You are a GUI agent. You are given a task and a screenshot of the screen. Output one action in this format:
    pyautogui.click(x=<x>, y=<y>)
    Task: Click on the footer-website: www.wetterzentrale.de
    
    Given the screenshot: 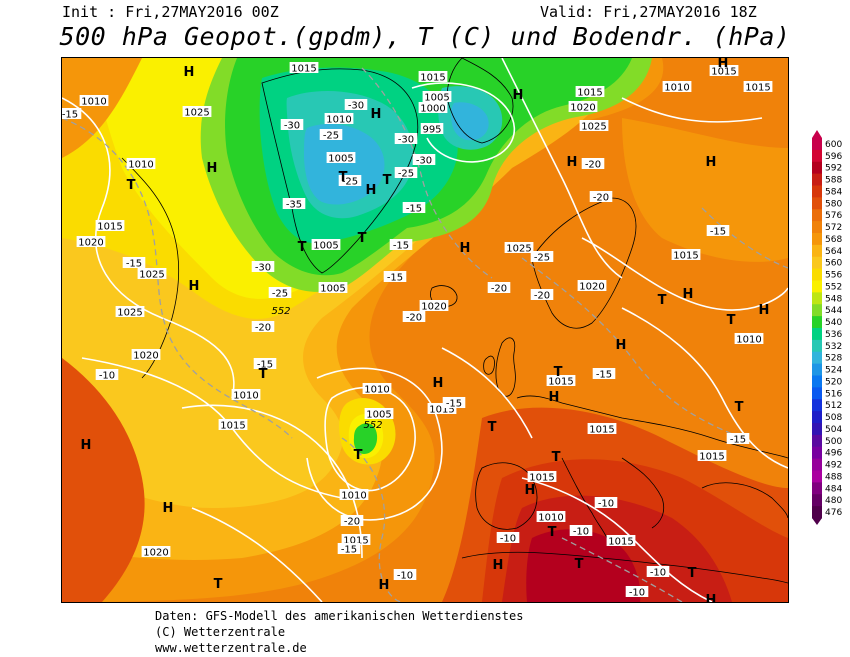 What is the action you would take?
    pyautogui.click(x=231, y=648)
    